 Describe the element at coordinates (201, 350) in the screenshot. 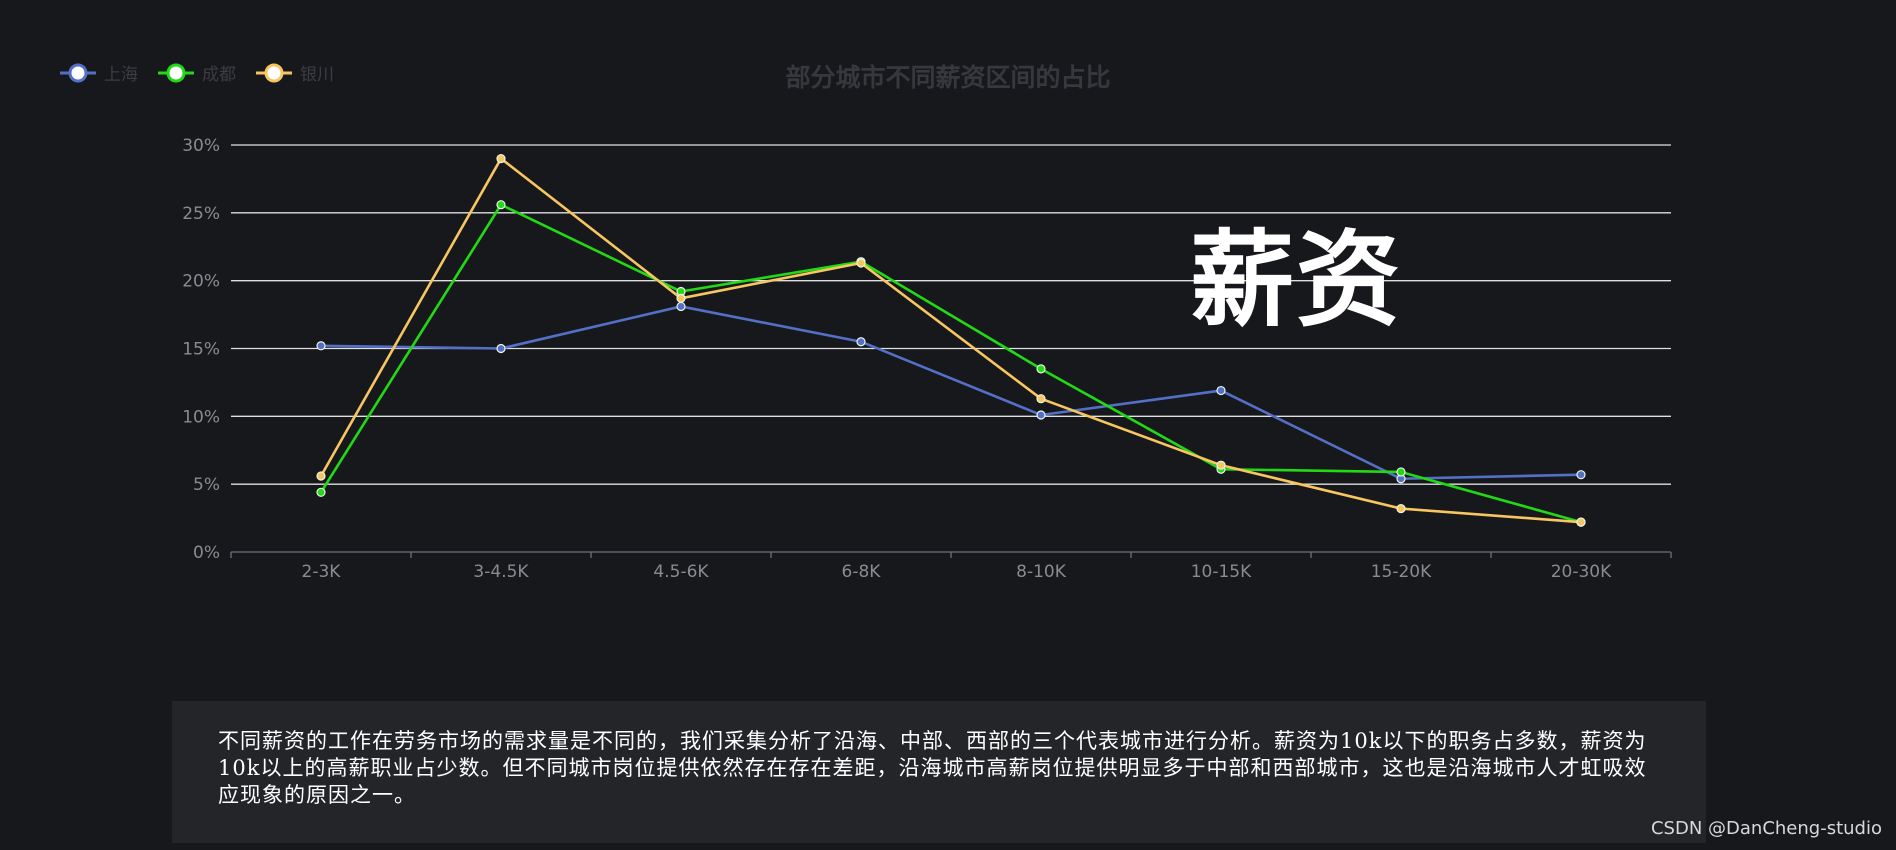

I see `y-tick-label: 15%` at that location.